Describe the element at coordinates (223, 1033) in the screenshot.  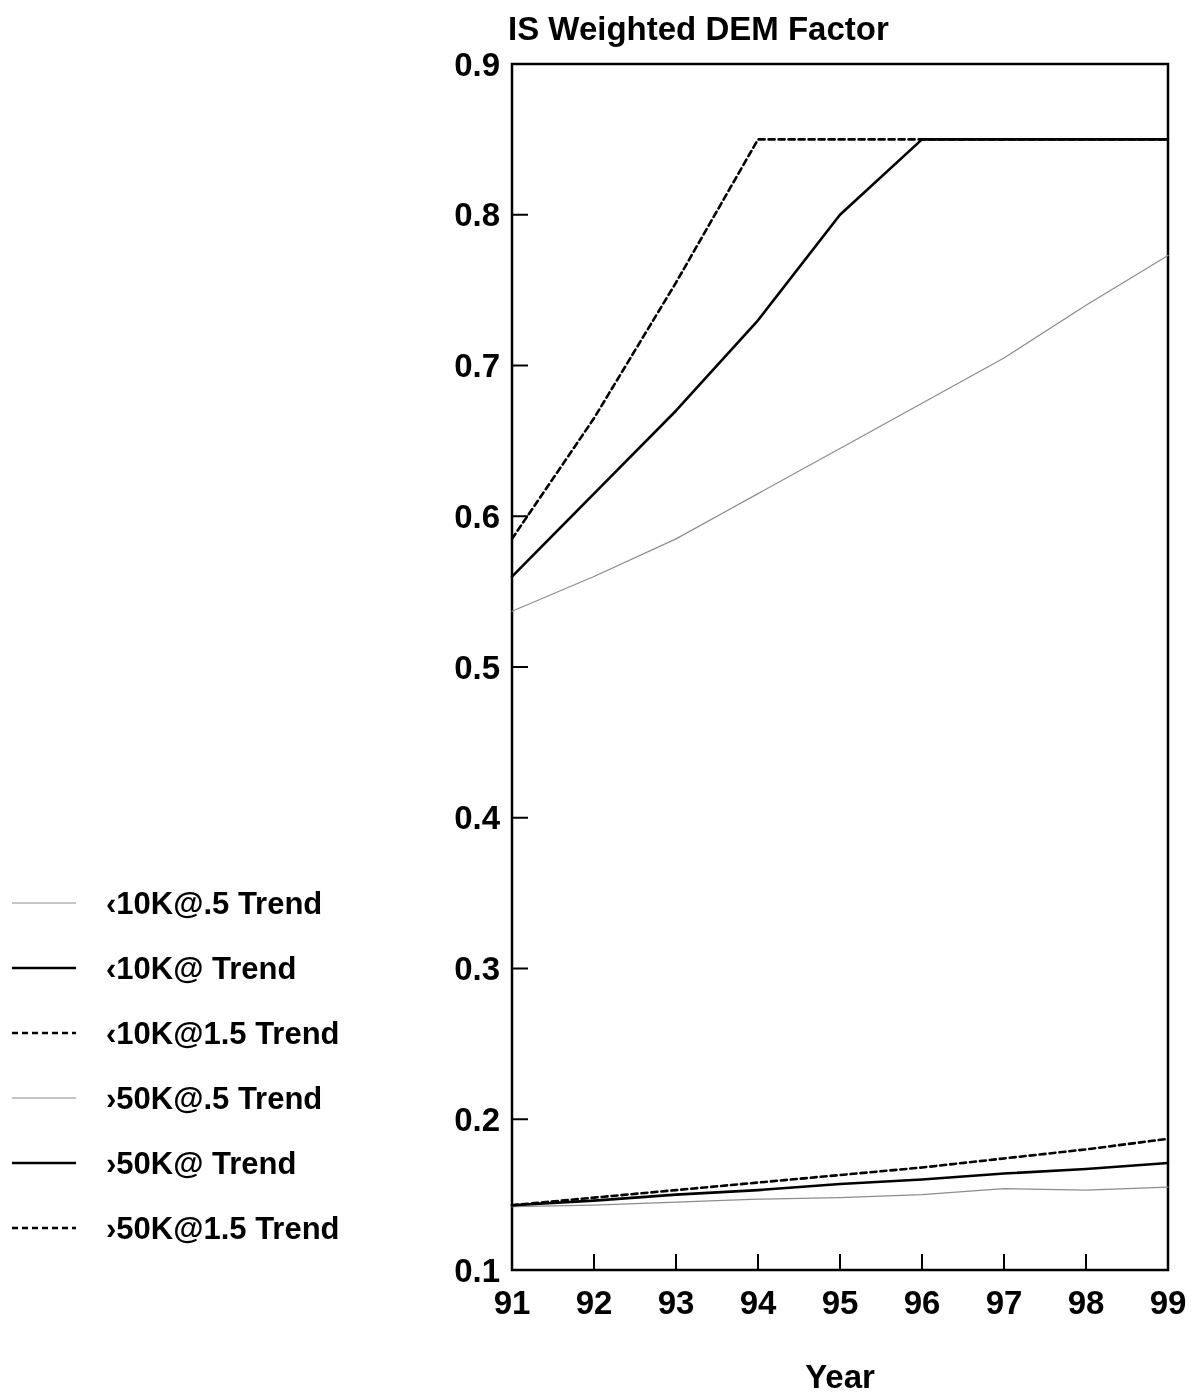
I see `legend-label: ‹10K@1.5 Trend` at that location.